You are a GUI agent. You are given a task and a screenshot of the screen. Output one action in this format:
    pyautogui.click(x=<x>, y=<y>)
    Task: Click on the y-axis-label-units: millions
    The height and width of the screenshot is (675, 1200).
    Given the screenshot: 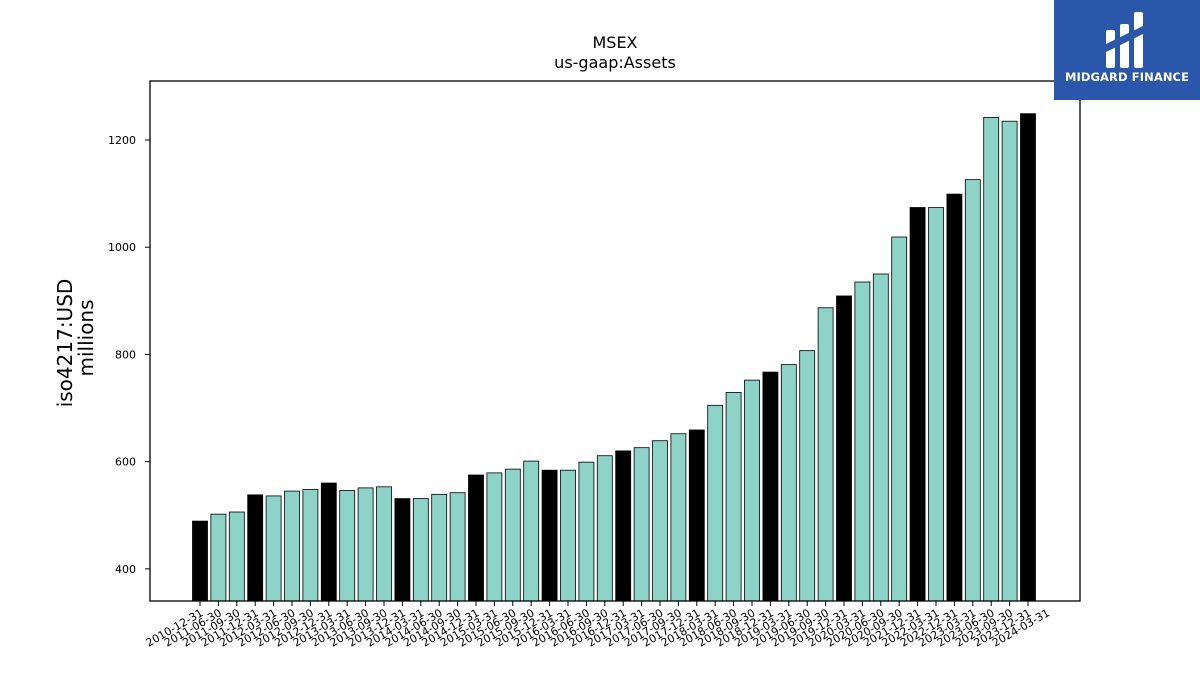 What is the action you would take?
    pyautogui.click(x=86, y=337)
    